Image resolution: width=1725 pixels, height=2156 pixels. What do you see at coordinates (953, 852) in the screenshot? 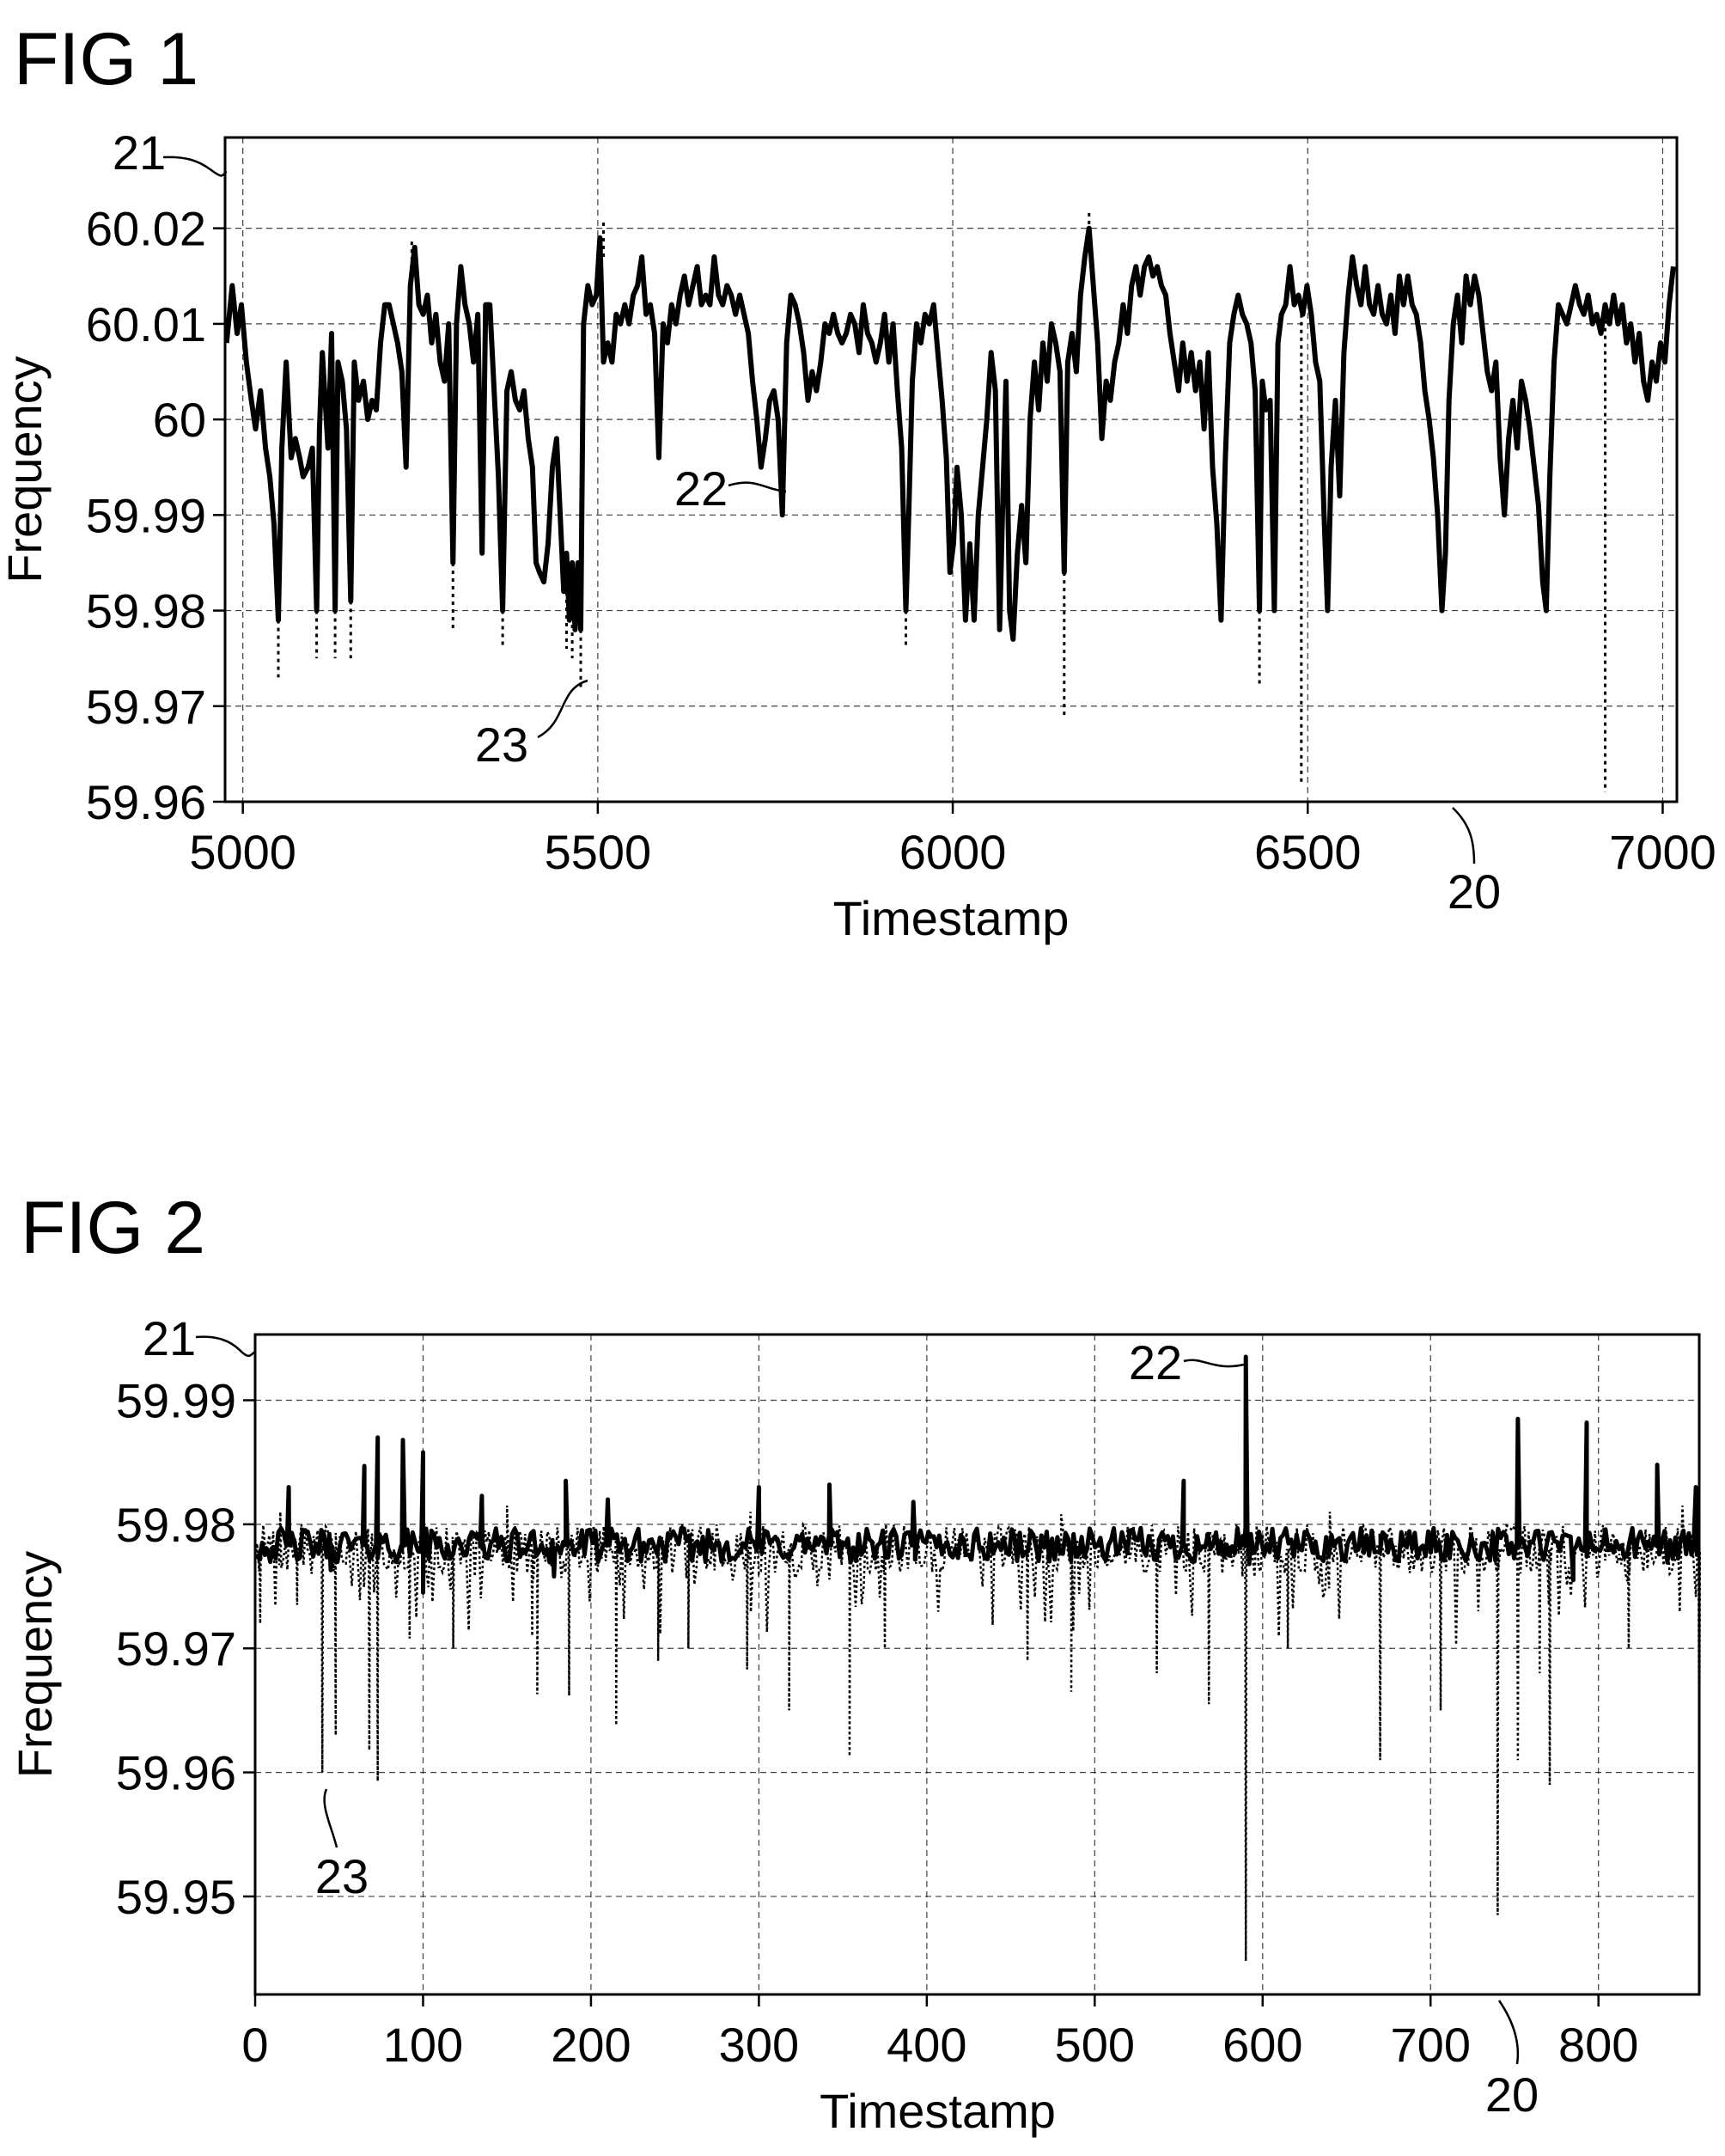
I see `x-tick-label: 6000` at bounding box center [953, 852].